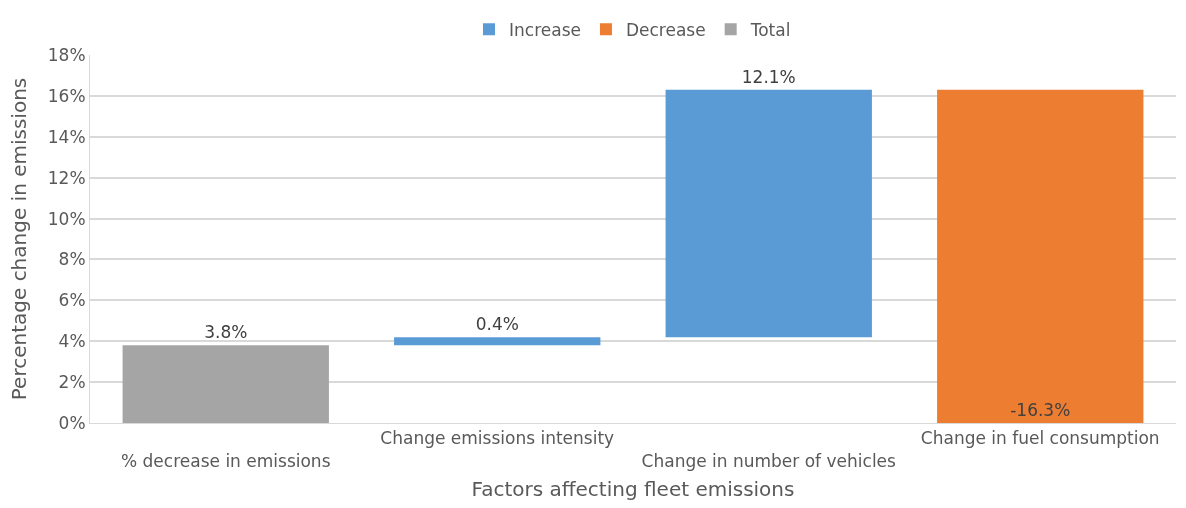 This screenshot has width=1186, height=508. I want to click on legend-label: Increase, so click(545, 29).